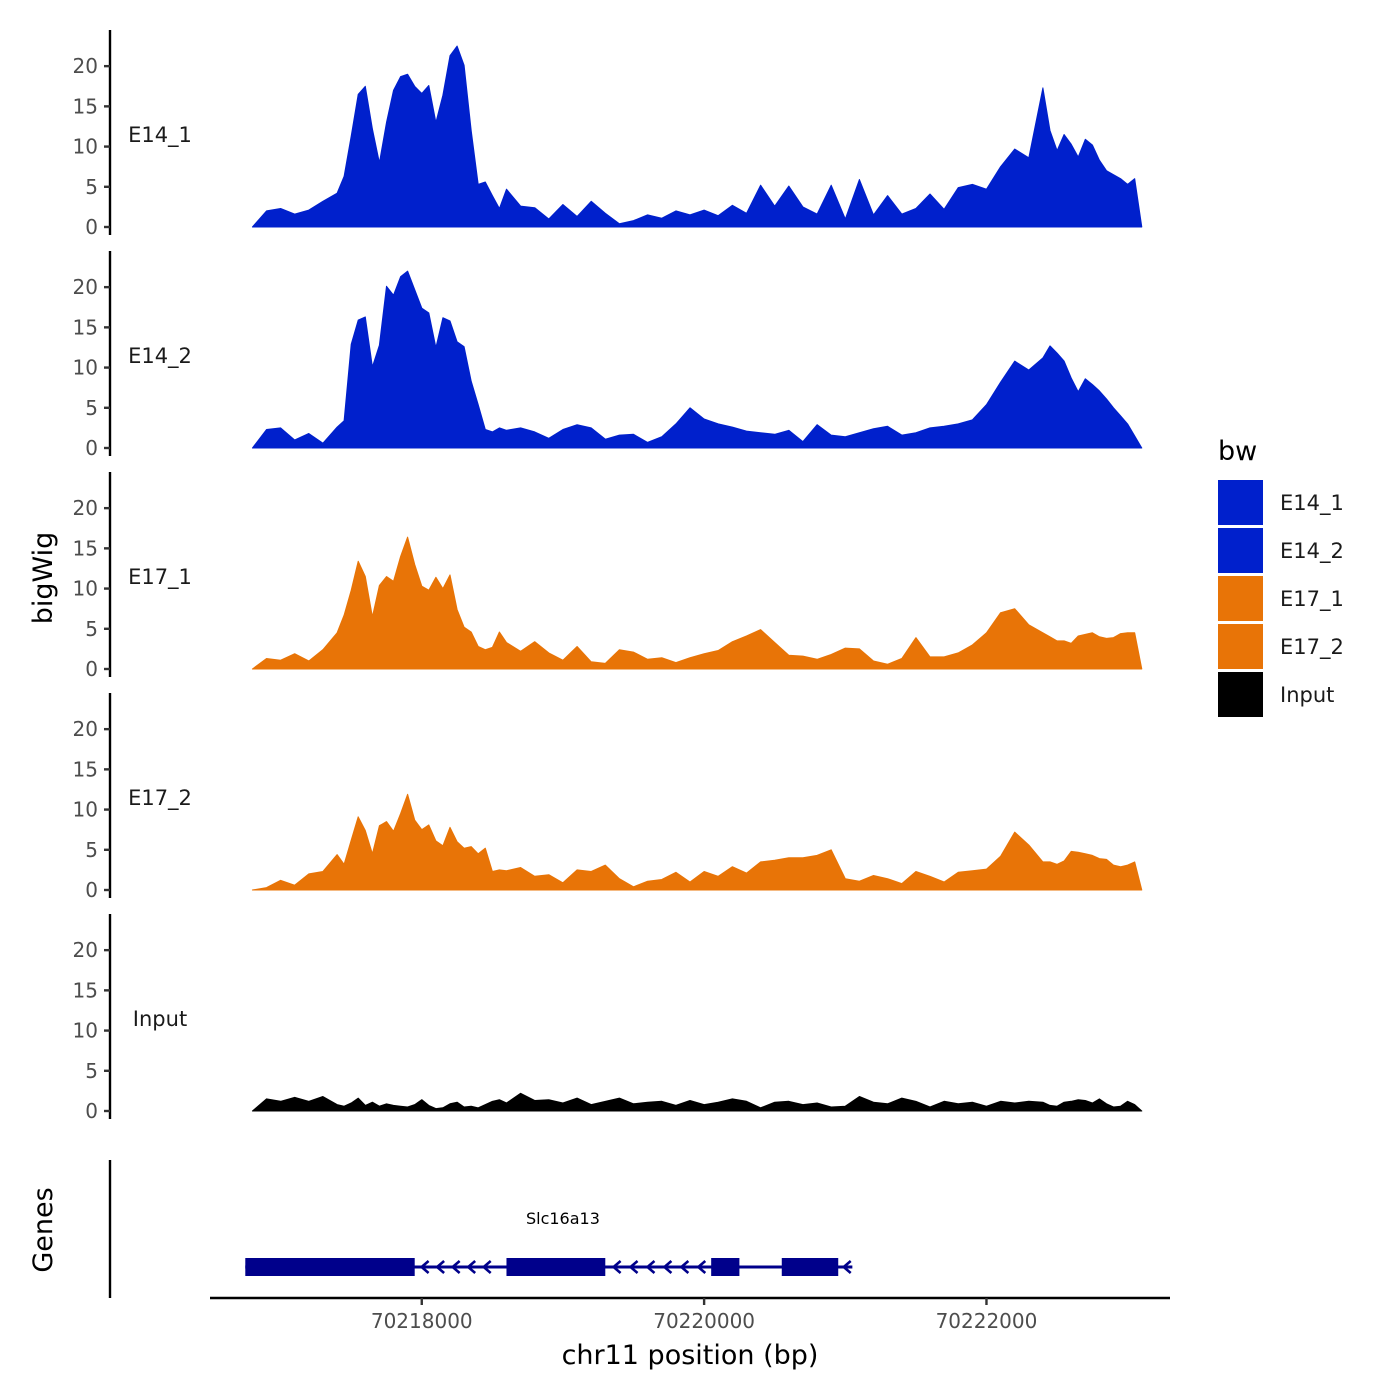 The image size is (1400, 1400). What do you see at coordinates (1312, 503) in the screenshot?
I see `legend-label: E14_1` at bounding box center [1312, 503].